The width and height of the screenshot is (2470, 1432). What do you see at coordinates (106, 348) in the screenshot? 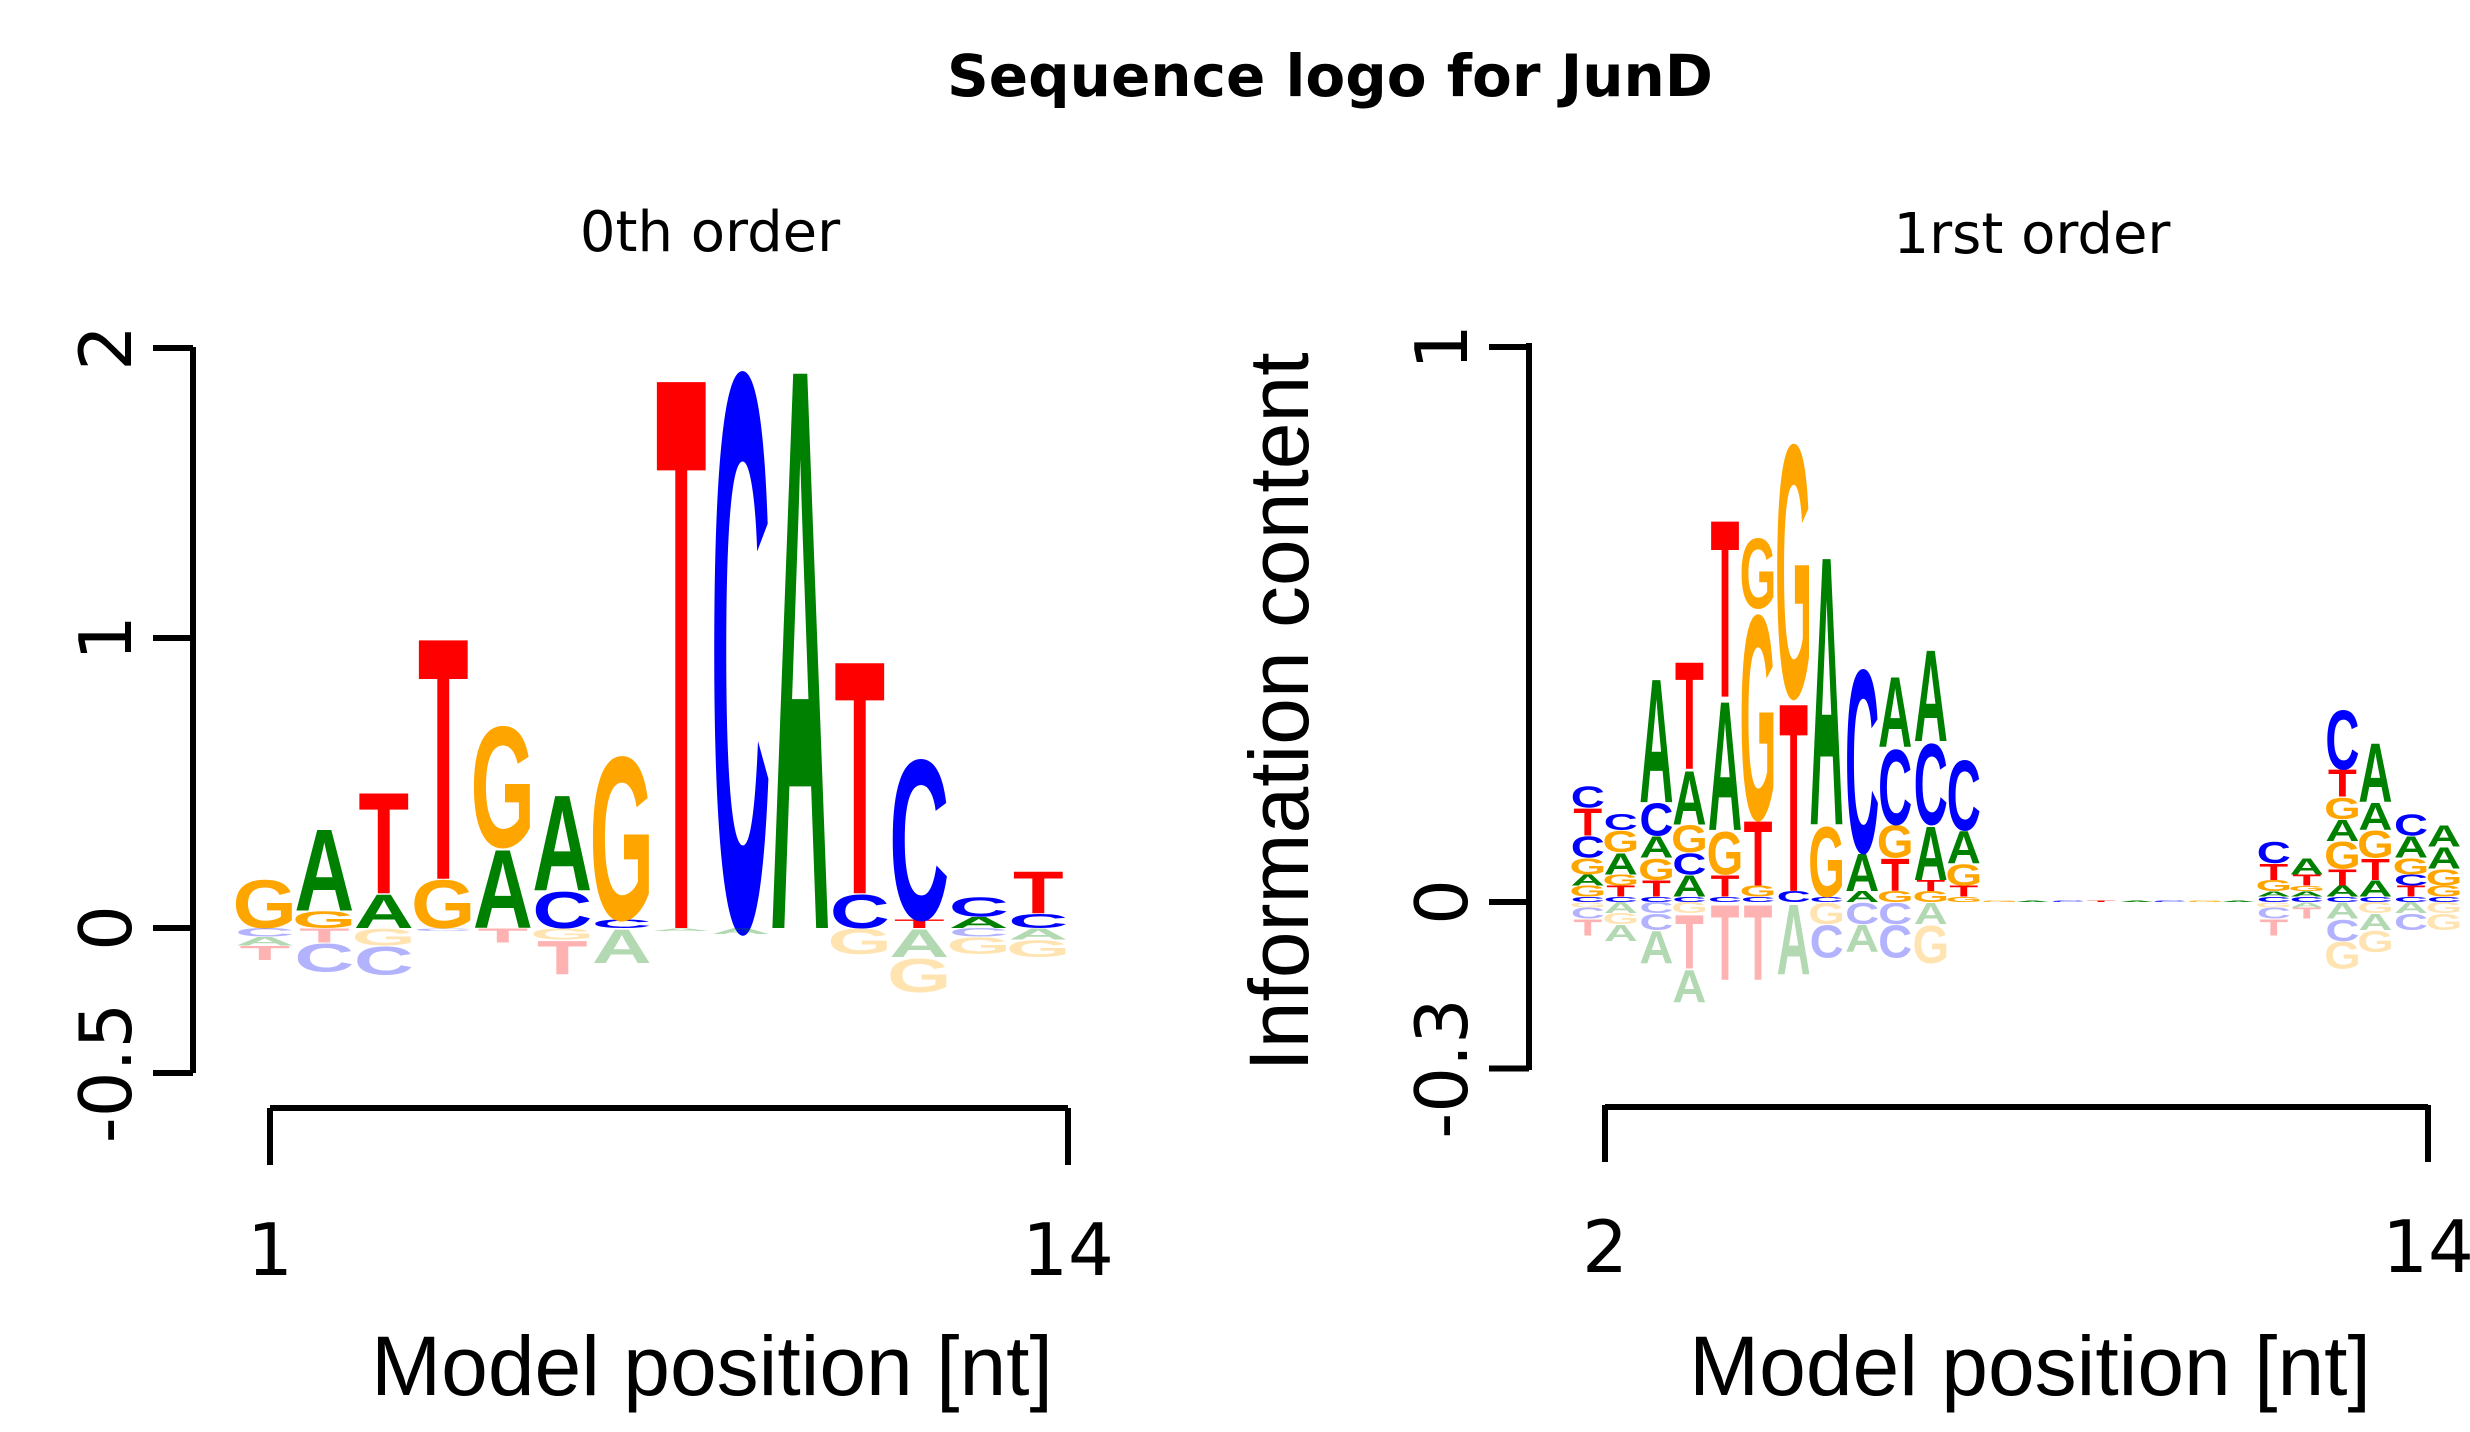
I see `y-tick-label: 2` at bounding box center [106, 348].